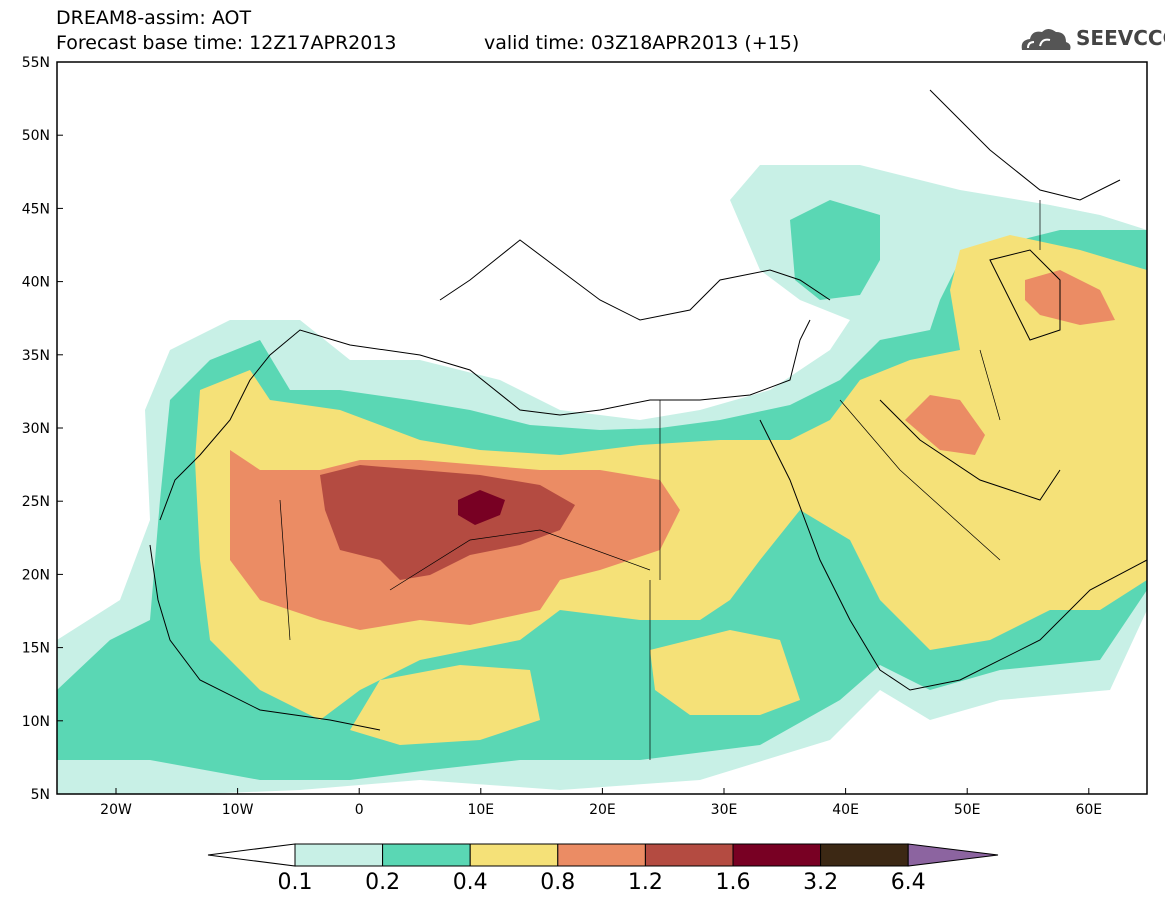  I want to click on colorbar-label: 3.2, so click(821, 882).